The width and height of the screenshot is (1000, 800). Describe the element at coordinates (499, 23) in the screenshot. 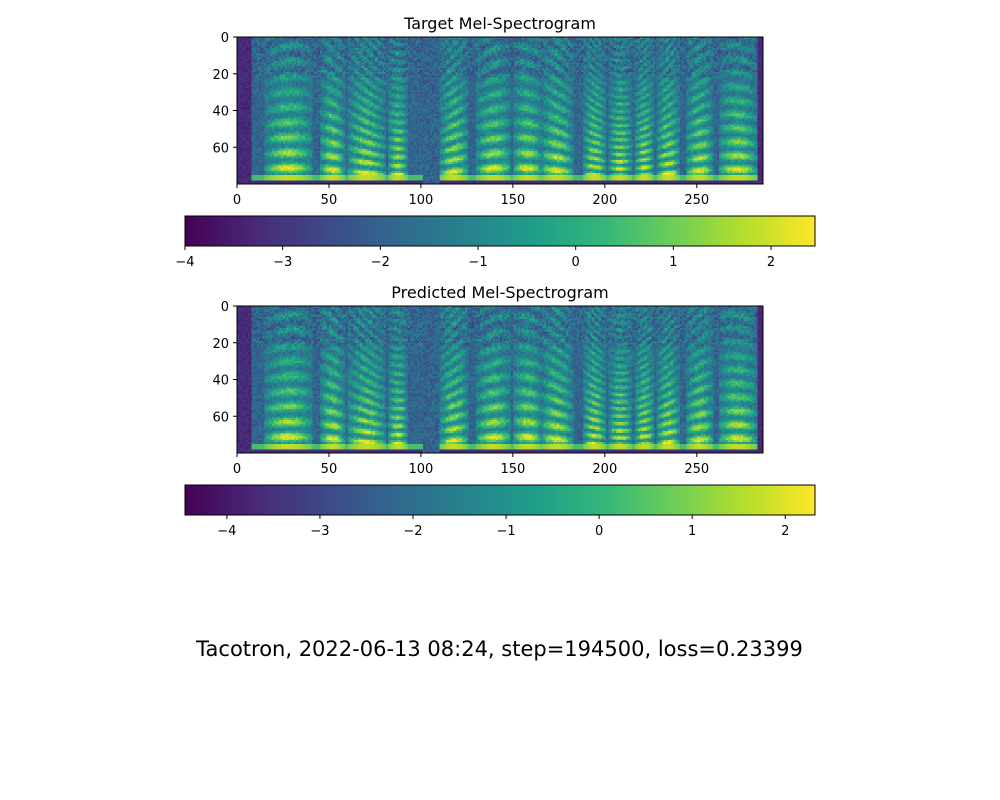

I see `panel-title: Target Mel-Spectrogram` at that location.